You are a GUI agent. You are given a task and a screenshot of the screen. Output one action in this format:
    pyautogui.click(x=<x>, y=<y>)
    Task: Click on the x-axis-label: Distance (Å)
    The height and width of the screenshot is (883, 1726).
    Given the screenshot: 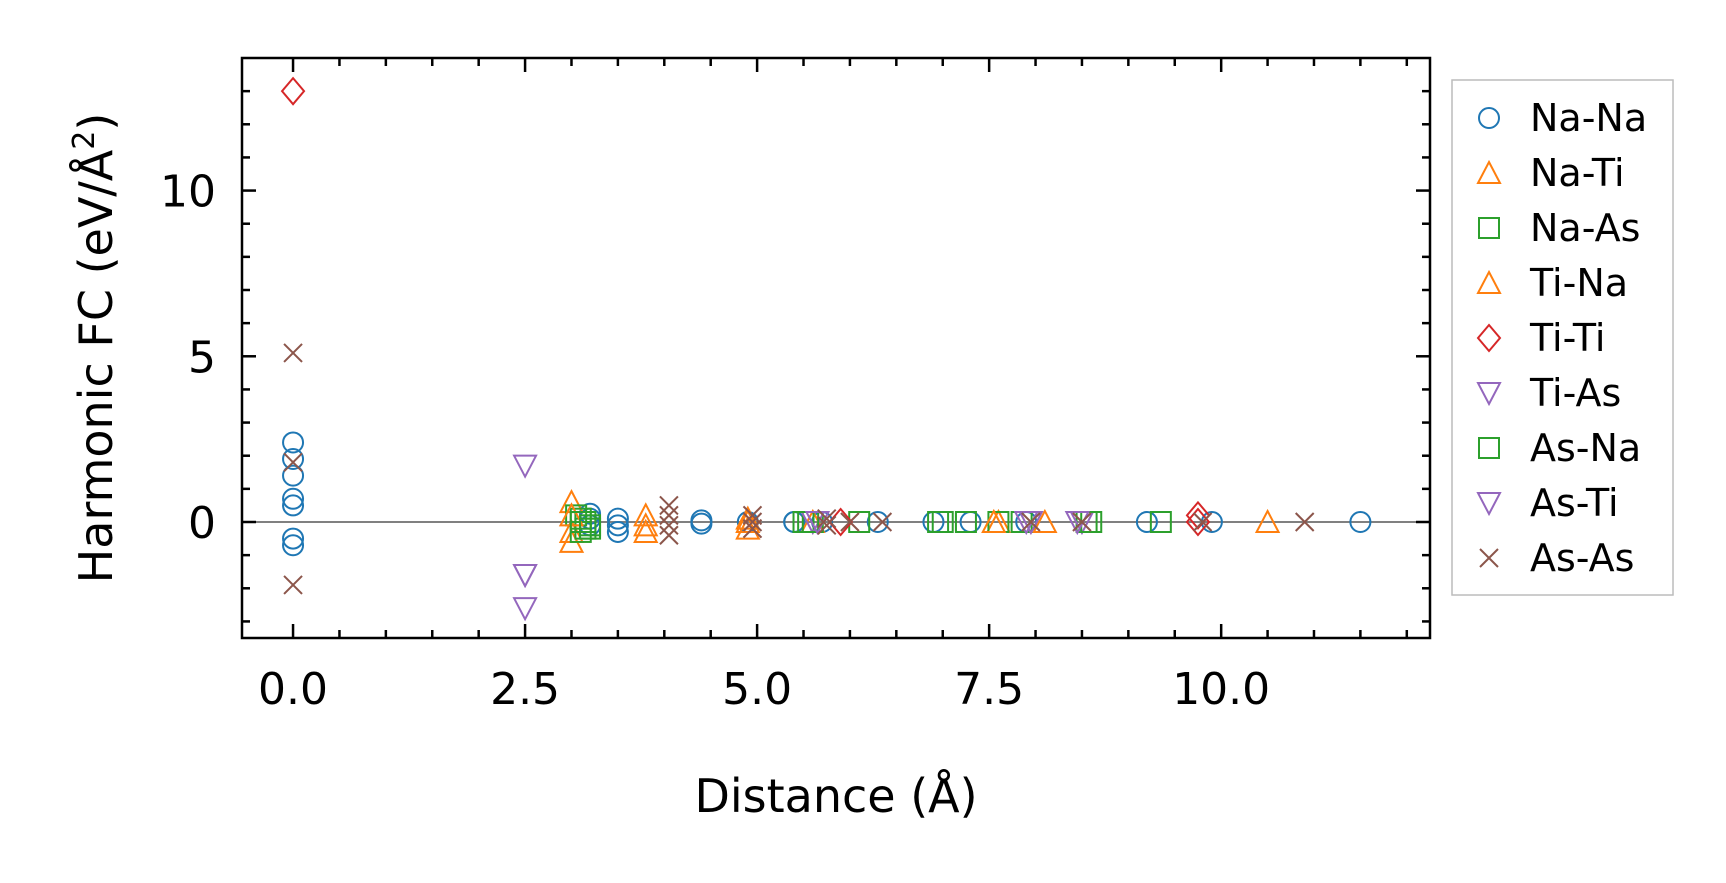 What is the action you would take?
    pyautogui.click(x=835, y=796)
    